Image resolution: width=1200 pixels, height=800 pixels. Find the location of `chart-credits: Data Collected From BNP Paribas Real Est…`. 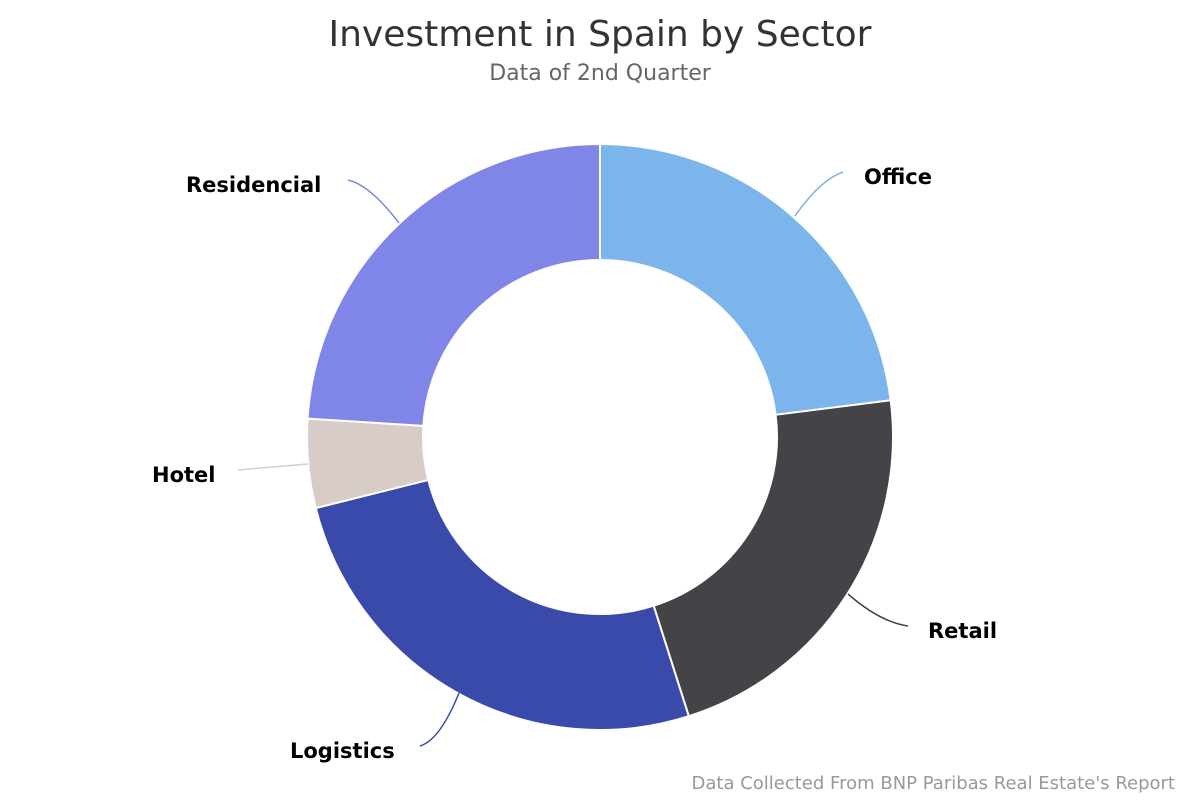

chart-credits: Data Collected From BNP Paribas Real Est… is located at coordinates (933, 783).